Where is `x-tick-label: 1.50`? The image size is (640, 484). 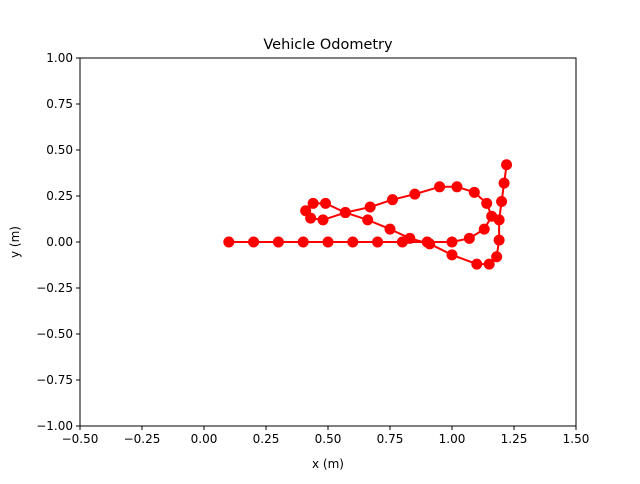
x-tick-label: 1.50 is located at coordinates (576, 439).